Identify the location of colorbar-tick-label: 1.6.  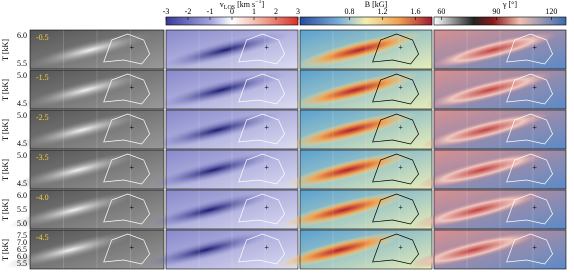
(416, 11).